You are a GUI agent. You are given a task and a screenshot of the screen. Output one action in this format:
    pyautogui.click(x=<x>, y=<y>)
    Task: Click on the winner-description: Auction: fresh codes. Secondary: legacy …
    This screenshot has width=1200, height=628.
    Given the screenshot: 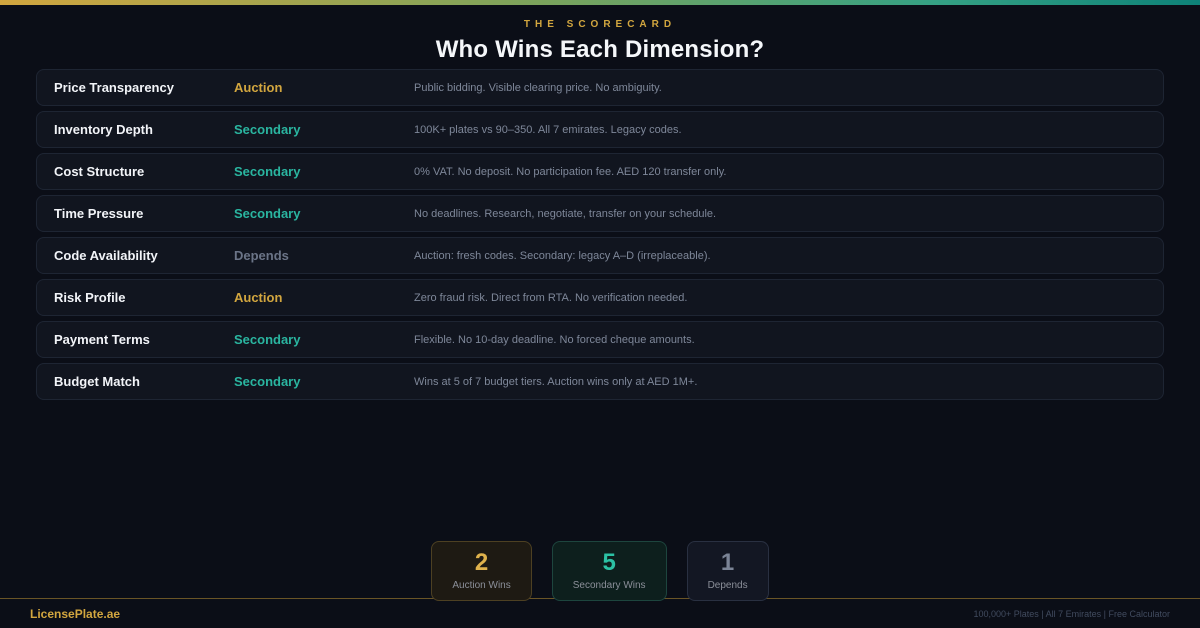 What is the action you would take?
    pyautogui.click(x=562, y=255)
    